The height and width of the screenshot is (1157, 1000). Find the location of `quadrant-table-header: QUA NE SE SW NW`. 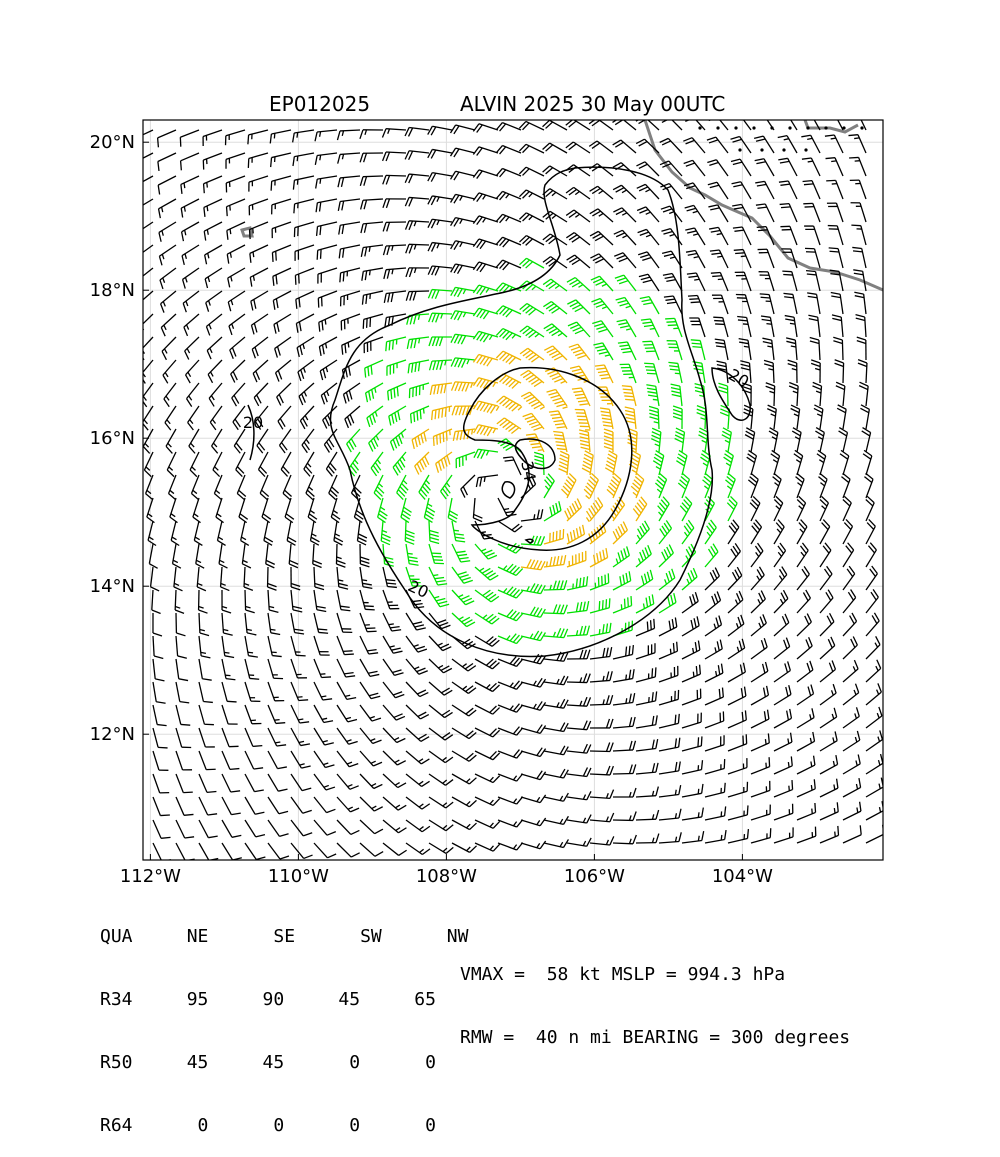

quadrant-table-header: QUA NE SE SW NW is located at coordinates (284, 936).